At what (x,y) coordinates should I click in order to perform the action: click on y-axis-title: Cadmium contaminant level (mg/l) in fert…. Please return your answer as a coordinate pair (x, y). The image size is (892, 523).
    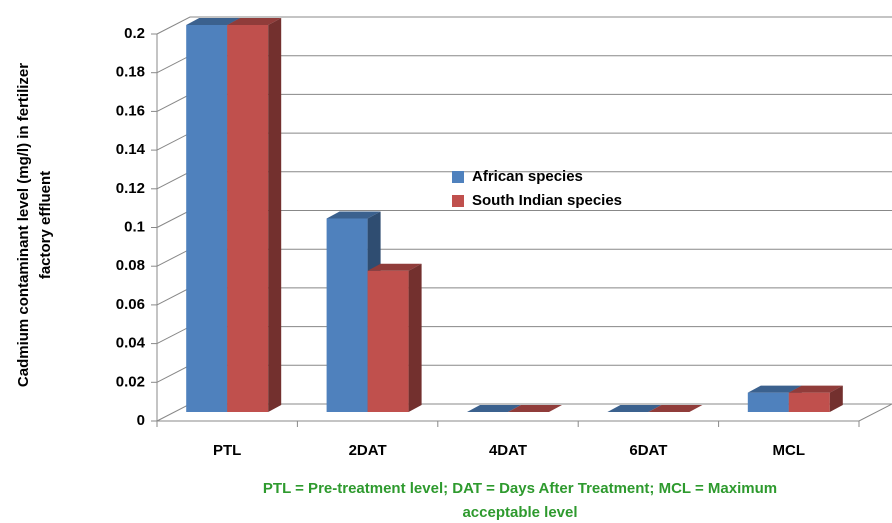
    Looking at the image, I should click on (34, 225).